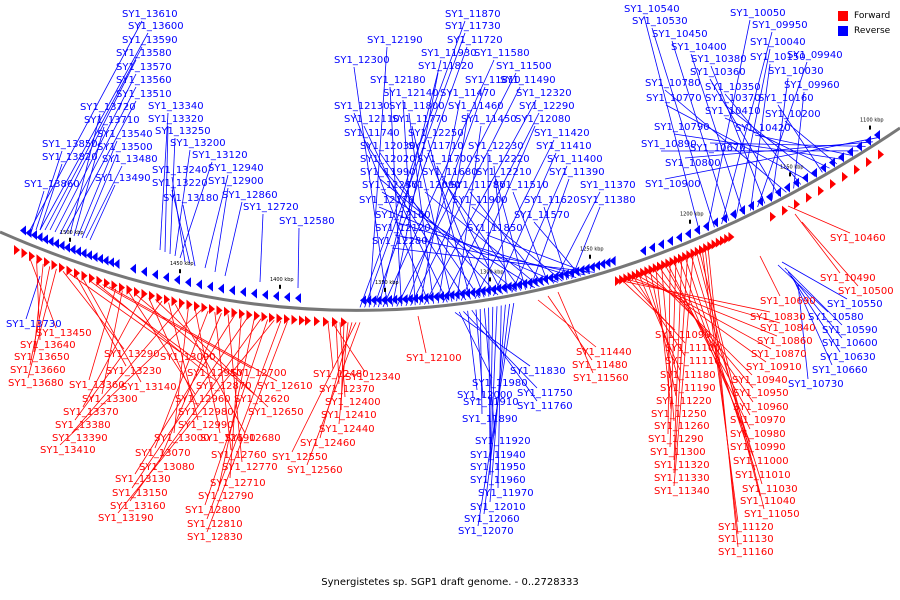 The height and width of the screenshot is (600, 900). I want to click on reverse-gene-label: SY1_12240, so click(390, 185).